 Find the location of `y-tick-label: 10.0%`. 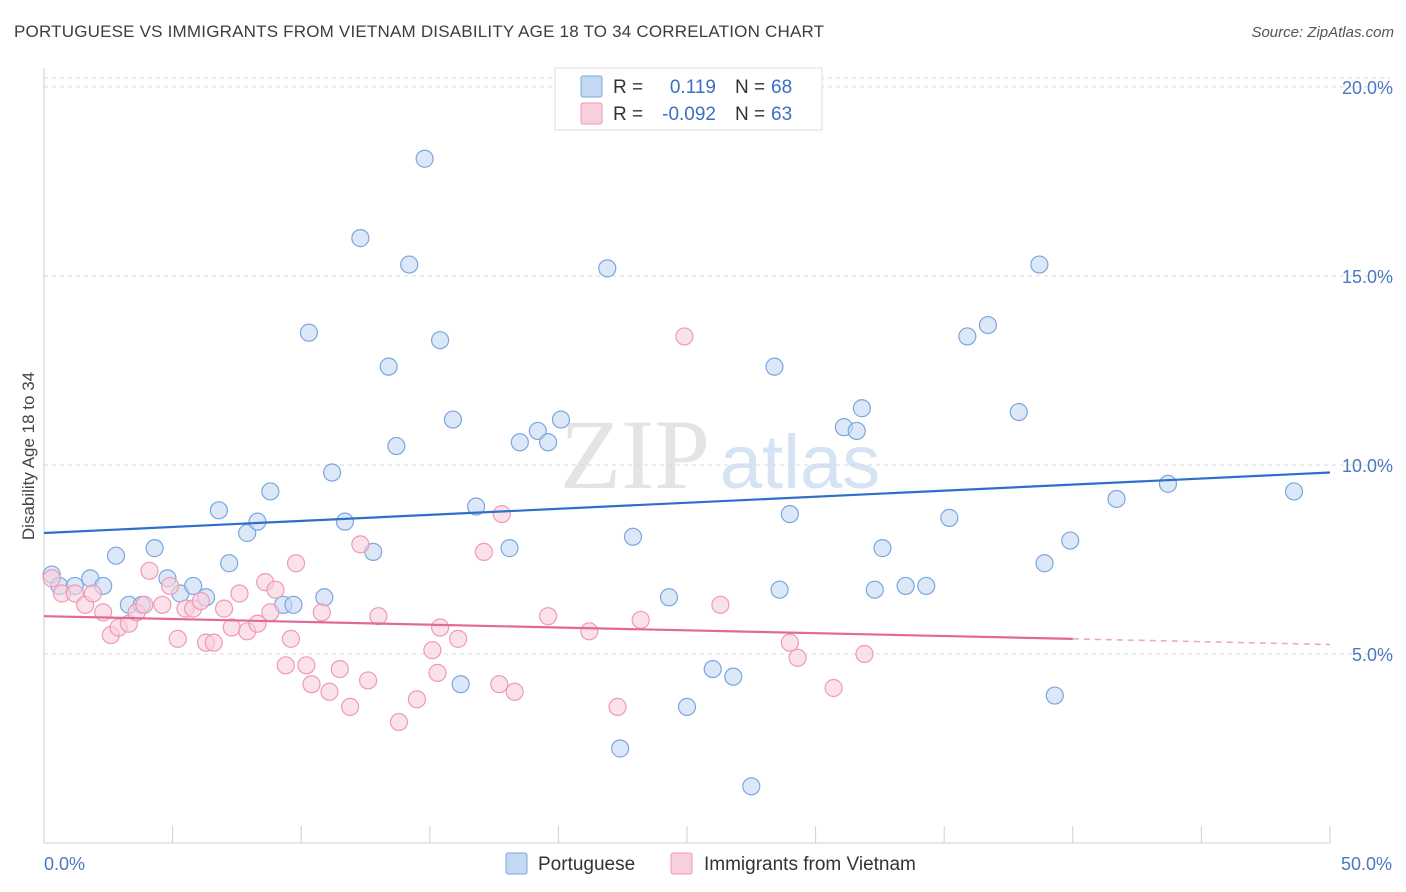

y-tick-label: 10.0% is located at coordinates (1367, 466).